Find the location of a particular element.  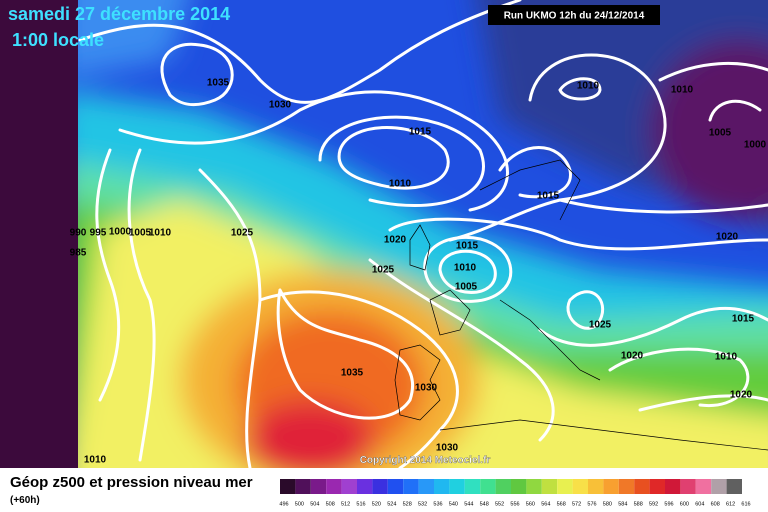

scale-label: 544 is located at coordinates (468, 504).